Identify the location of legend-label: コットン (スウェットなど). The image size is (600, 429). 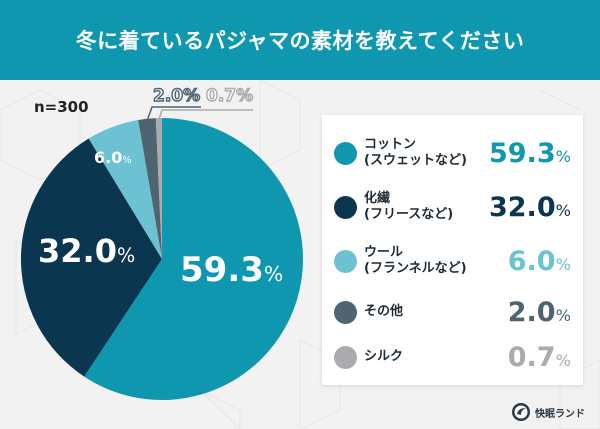
(415, 153).